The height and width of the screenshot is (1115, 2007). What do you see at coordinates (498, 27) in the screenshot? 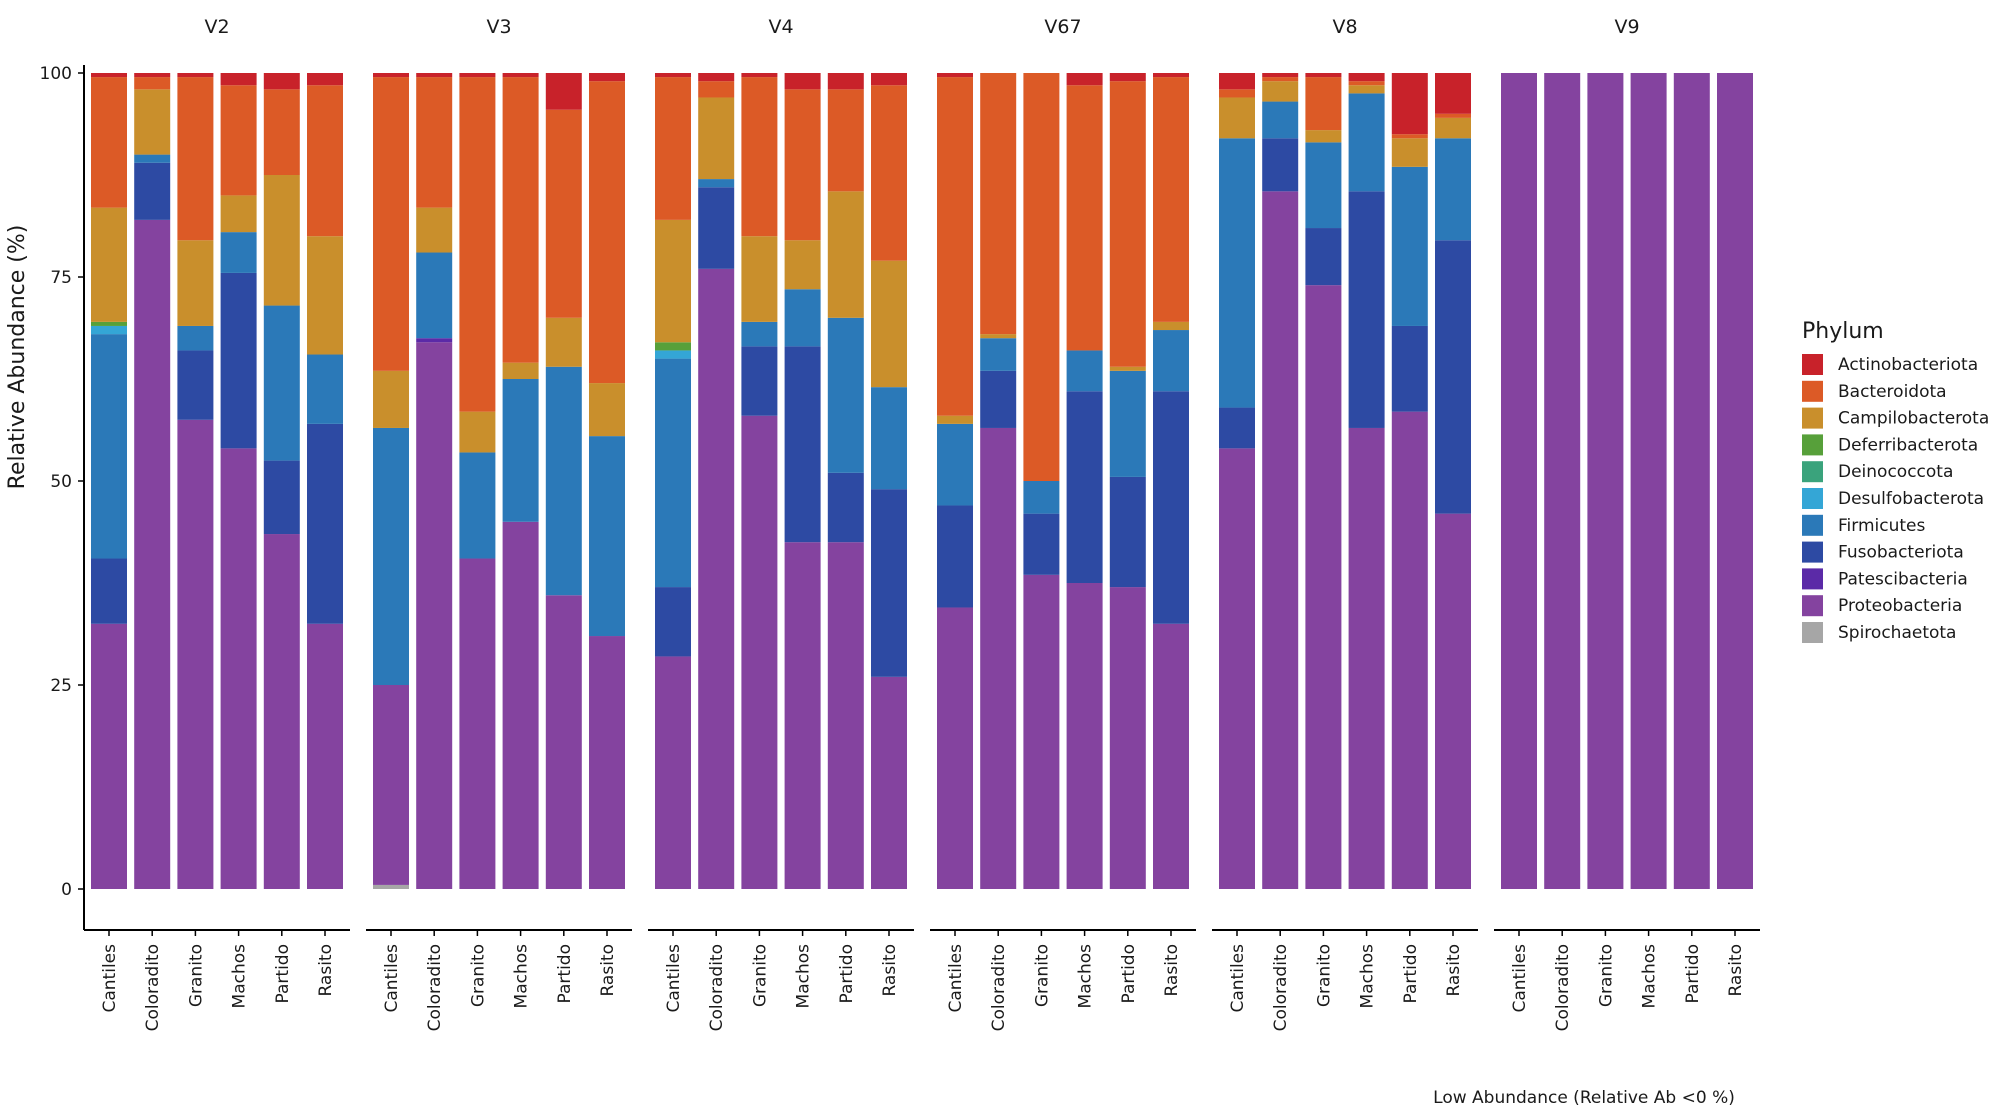
I see `panel-title: V3` at bounding box center [498, 27].